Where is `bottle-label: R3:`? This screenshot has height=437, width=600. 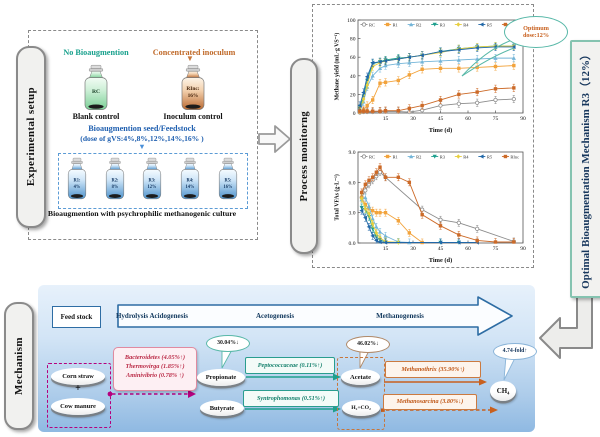
bottle-label: R3: is located at coordinates (152, 181).